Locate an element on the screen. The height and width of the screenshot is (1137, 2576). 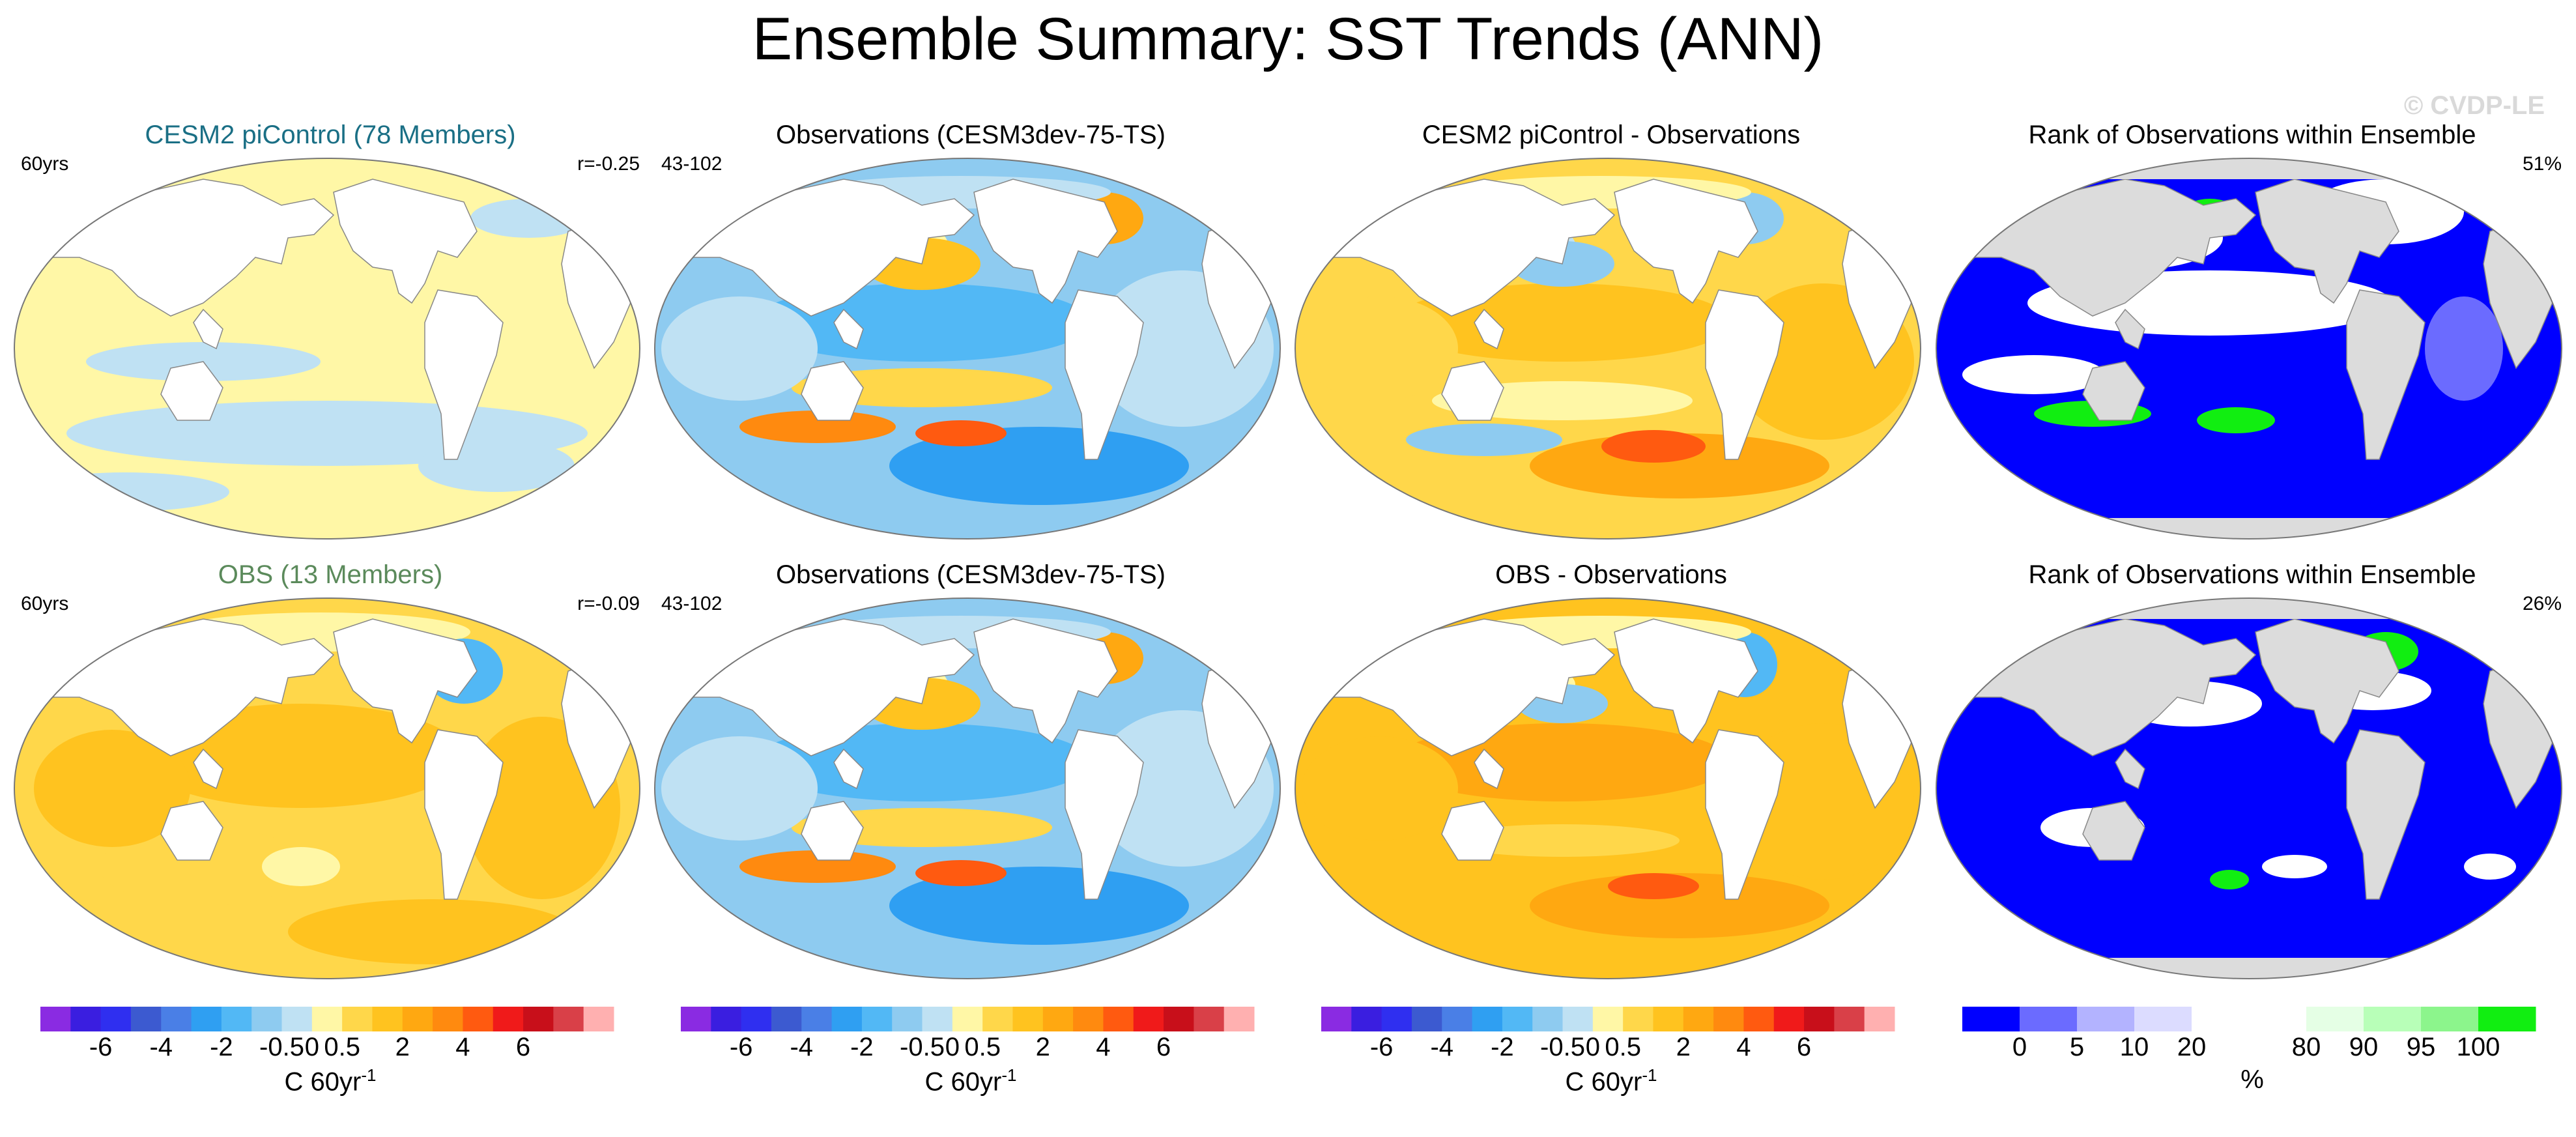
map-panel: CESM2 piControl (78 Members) 60yrs r=-0.25 is located at coordinates (330, 332).